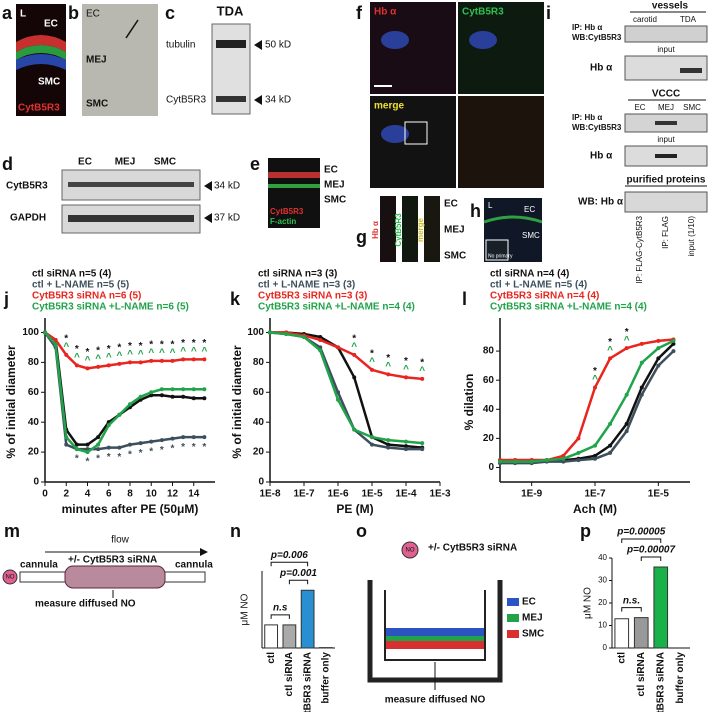 The height and width of the screenshot is (712, 709). What do you see at coordinates (597, 127) in the screenshot?
I see `label: WB:CytB5R3` at bounding box center [597, 127].